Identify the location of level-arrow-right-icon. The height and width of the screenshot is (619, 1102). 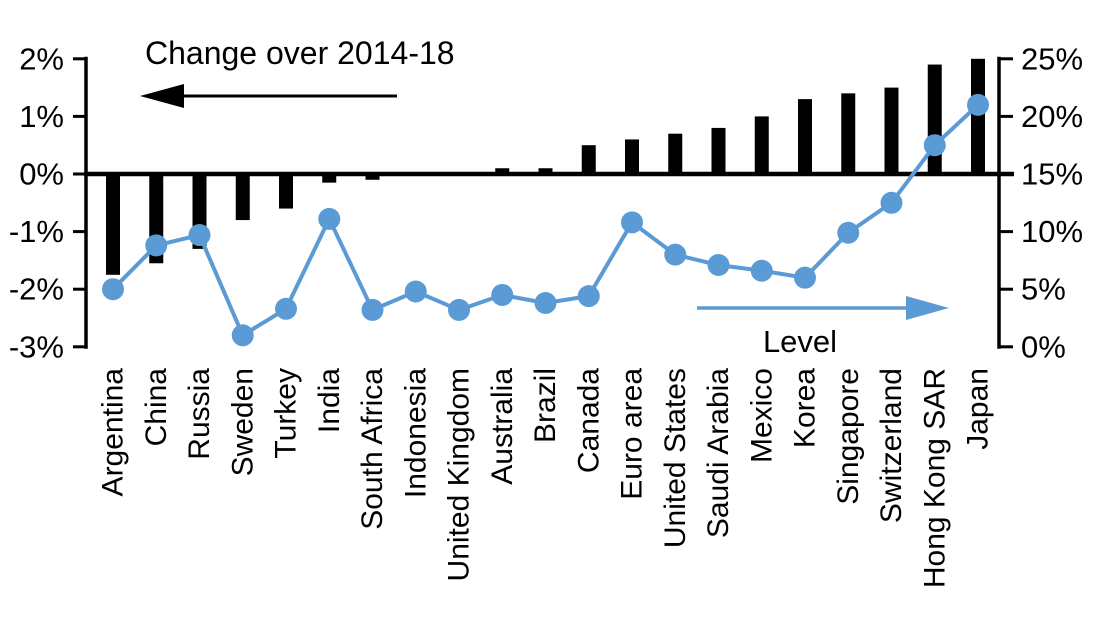
(927, 308).